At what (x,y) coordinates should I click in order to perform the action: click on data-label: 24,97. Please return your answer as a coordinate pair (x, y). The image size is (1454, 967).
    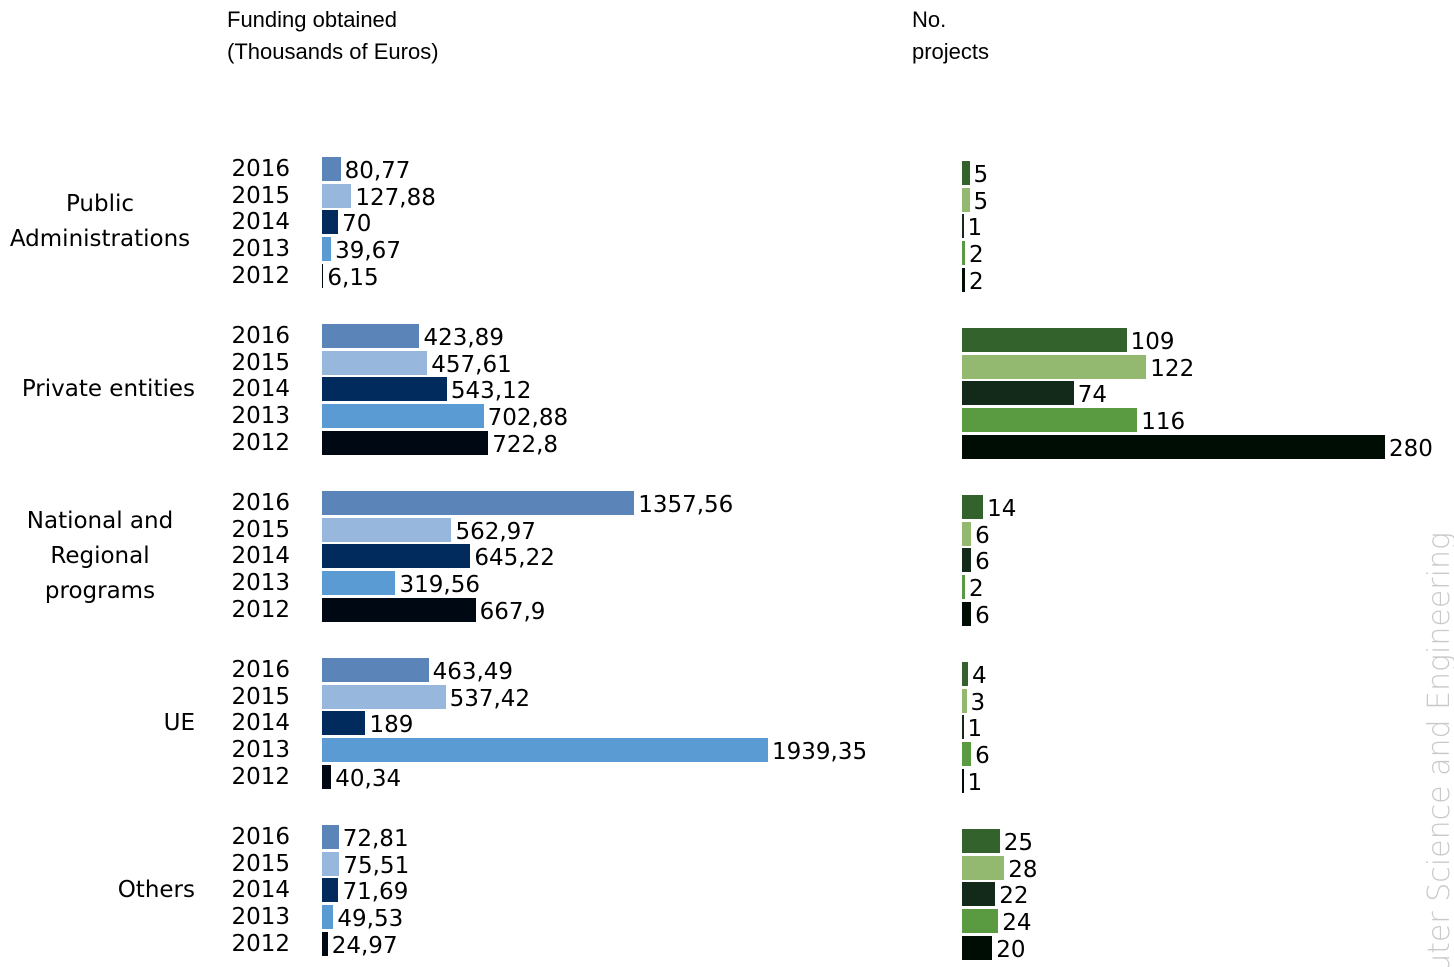
    Looking at the image, I should click on (364, 945).